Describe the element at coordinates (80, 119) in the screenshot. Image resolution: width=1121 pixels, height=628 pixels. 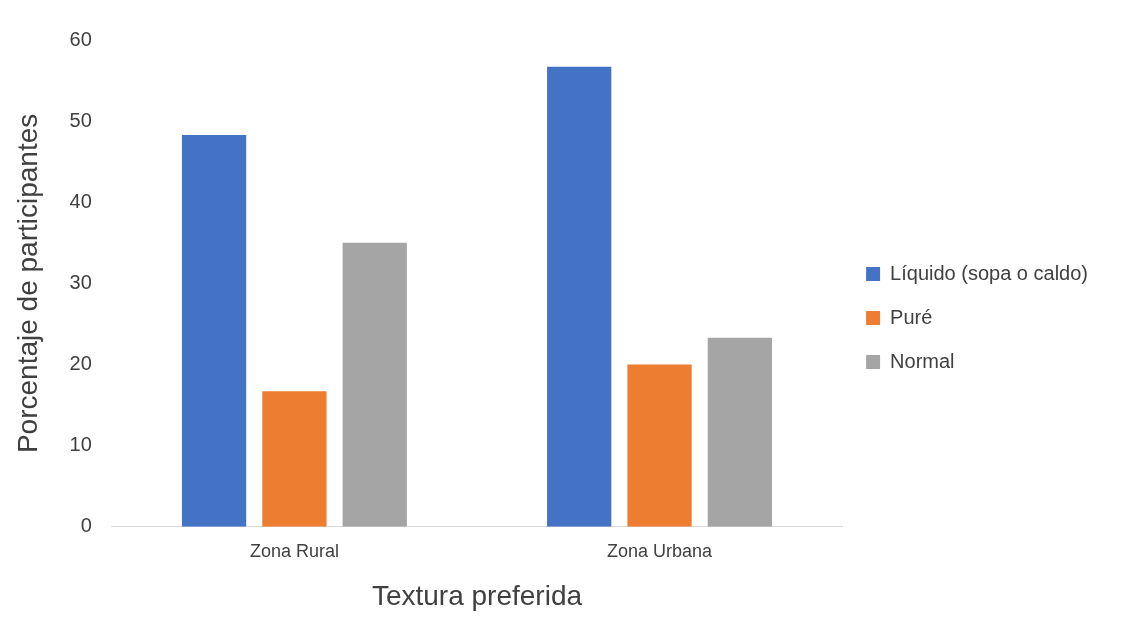
I see `y-tick-label: 50` at that location.